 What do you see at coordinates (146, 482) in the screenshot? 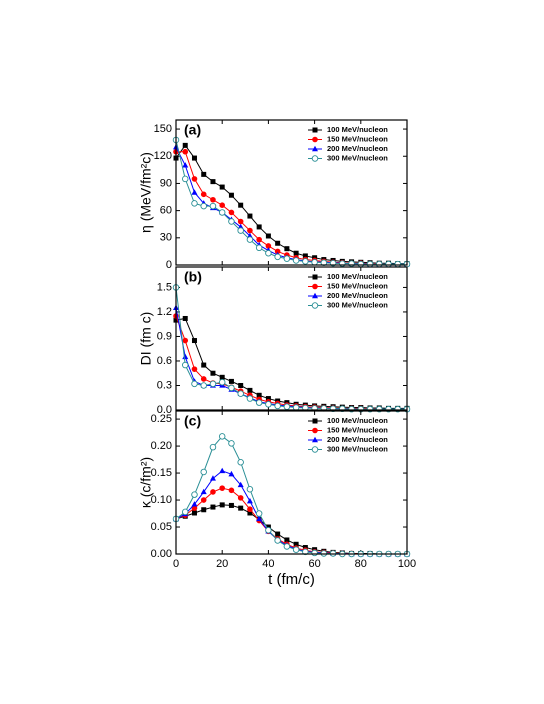
I see `y-axis-label: κ (c/fm²)` at bounding box center [146, 482].